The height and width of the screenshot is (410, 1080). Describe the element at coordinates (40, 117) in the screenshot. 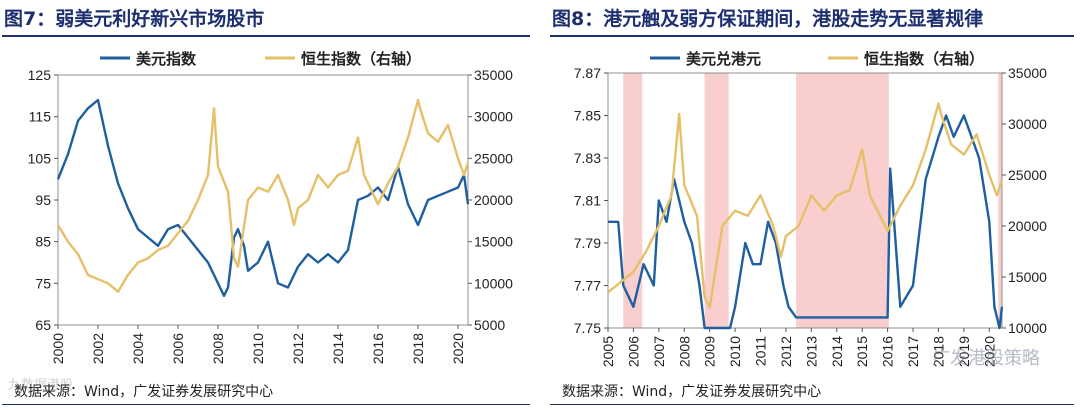

I see `y-left-tick-label: 115` at that location.